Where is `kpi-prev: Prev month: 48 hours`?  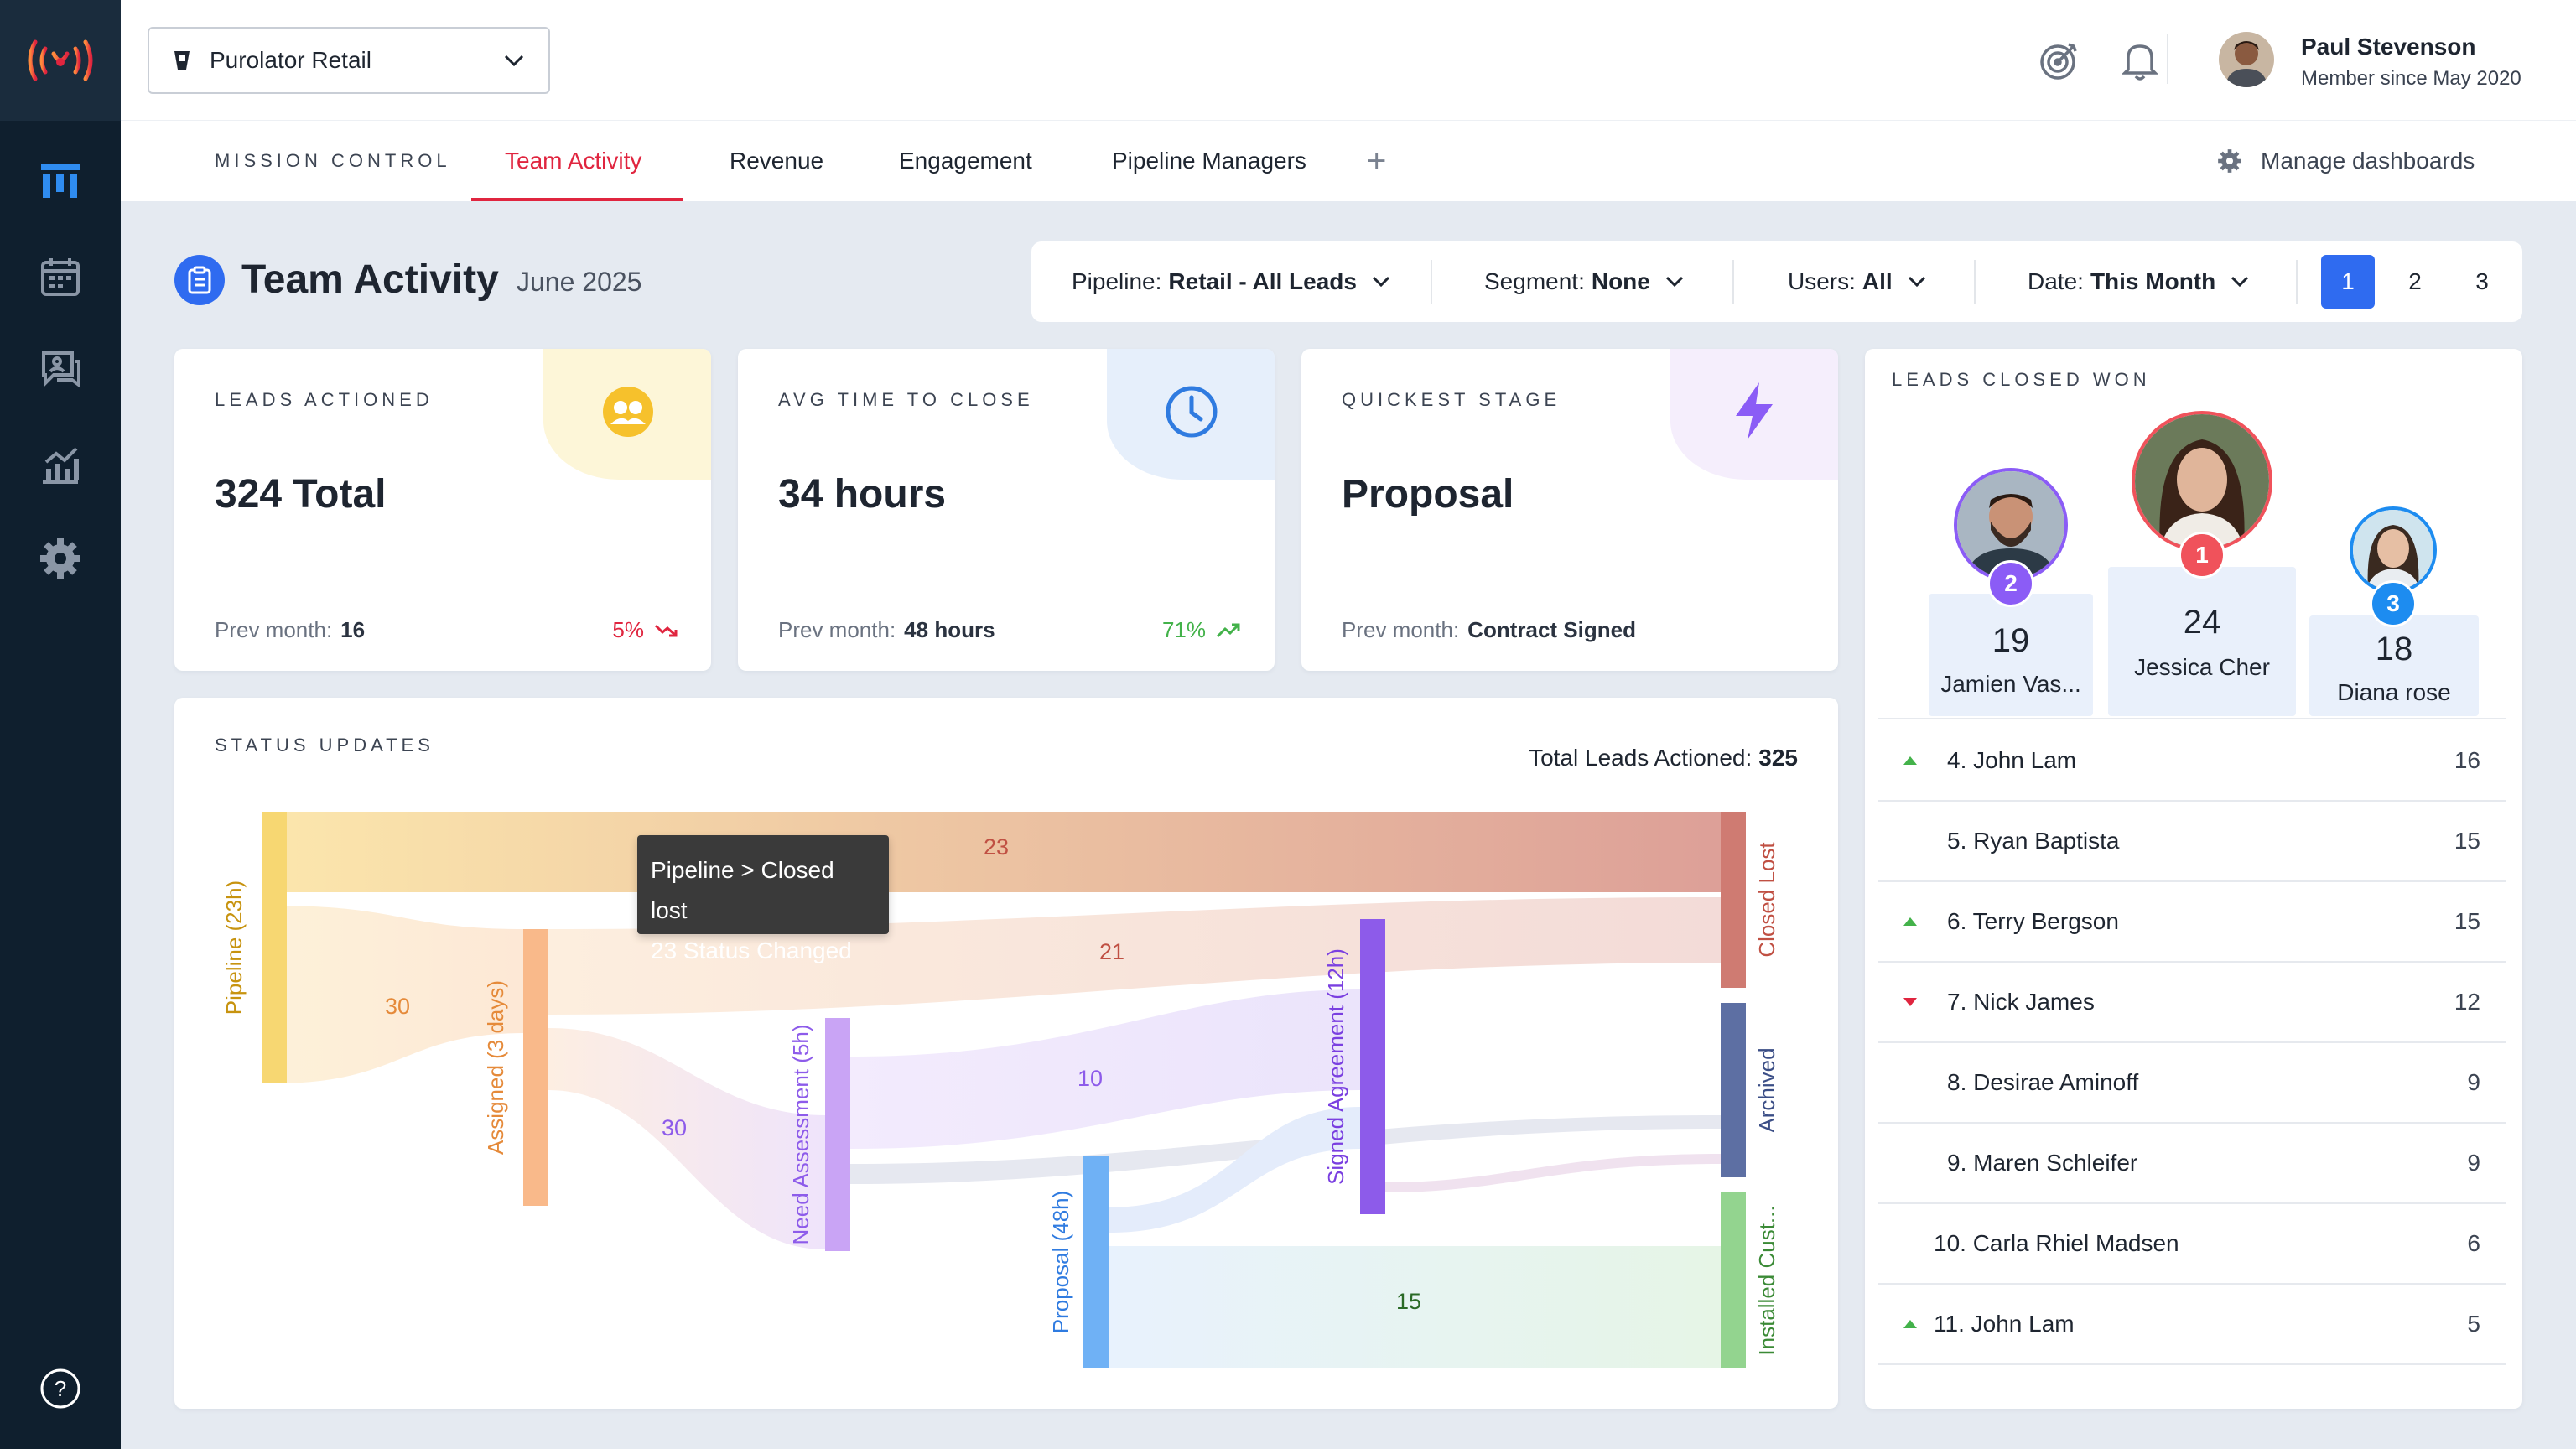 kpi-prev: Prev month: 48 hours is located at coordinates (886, 630).